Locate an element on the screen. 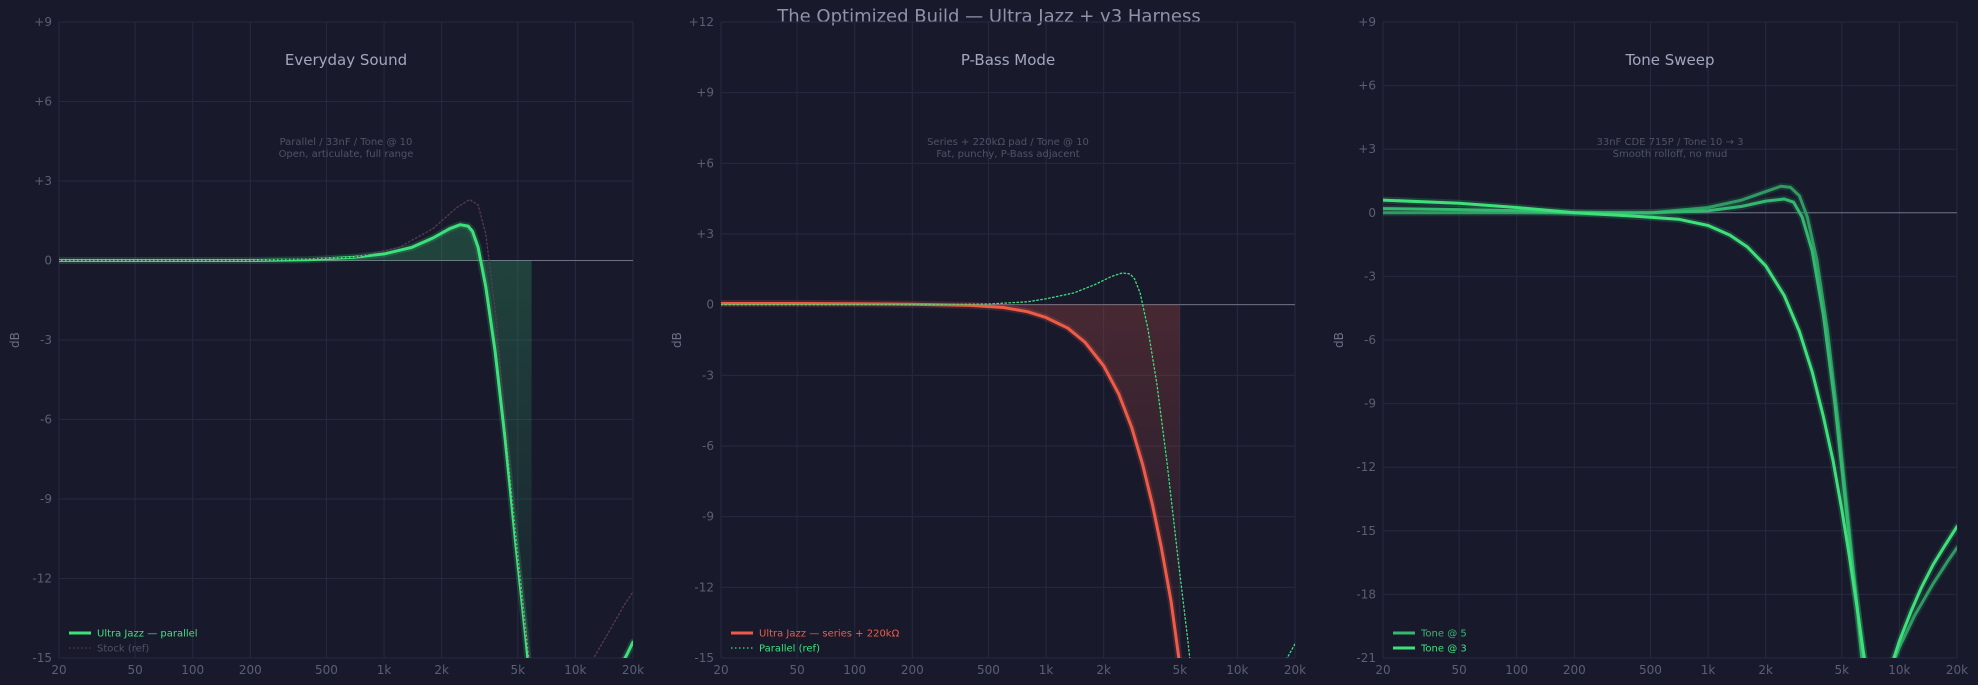 This screenshot has width=1978, height=685. legend-label: Ultra Jazz — series + 220kΩ is located at coordinates (829, 634).